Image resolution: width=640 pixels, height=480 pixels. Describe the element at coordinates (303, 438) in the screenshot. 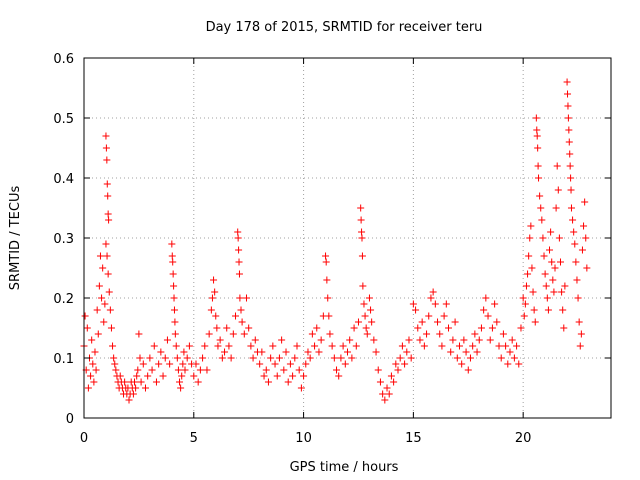

I see `x-tick-label: 10` at that location.